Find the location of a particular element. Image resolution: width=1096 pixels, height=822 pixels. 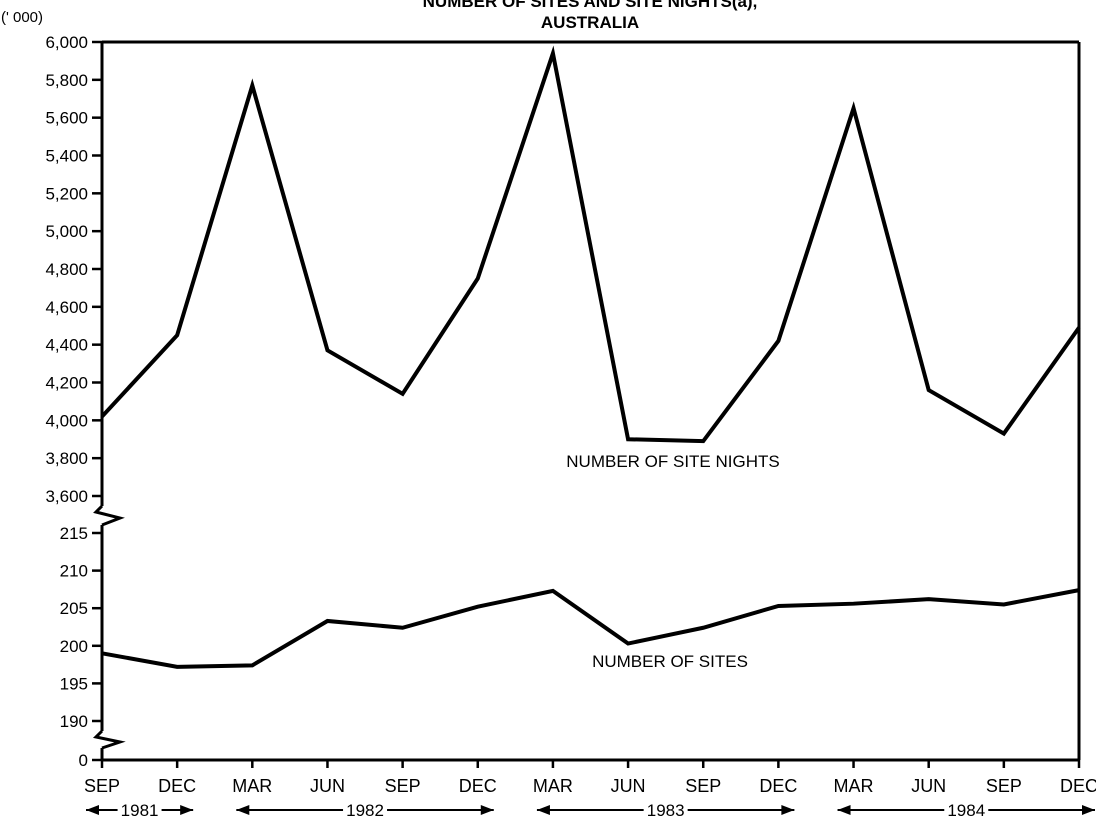

y-tick-label: 5,400 is located at coordinates (66, 156).